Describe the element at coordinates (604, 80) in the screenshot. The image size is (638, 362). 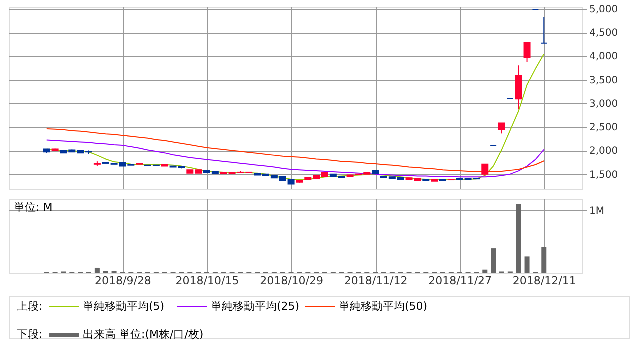
I see `y-tick-label: 3,500` at that location.